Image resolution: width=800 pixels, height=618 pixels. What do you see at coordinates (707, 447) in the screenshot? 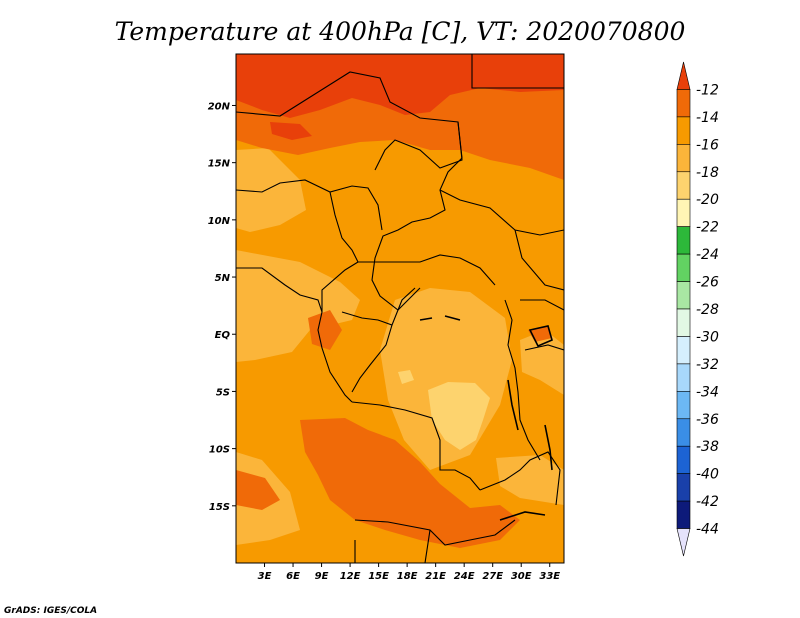
I see `colorbar-label: -38` at bounding box center [707, 447].